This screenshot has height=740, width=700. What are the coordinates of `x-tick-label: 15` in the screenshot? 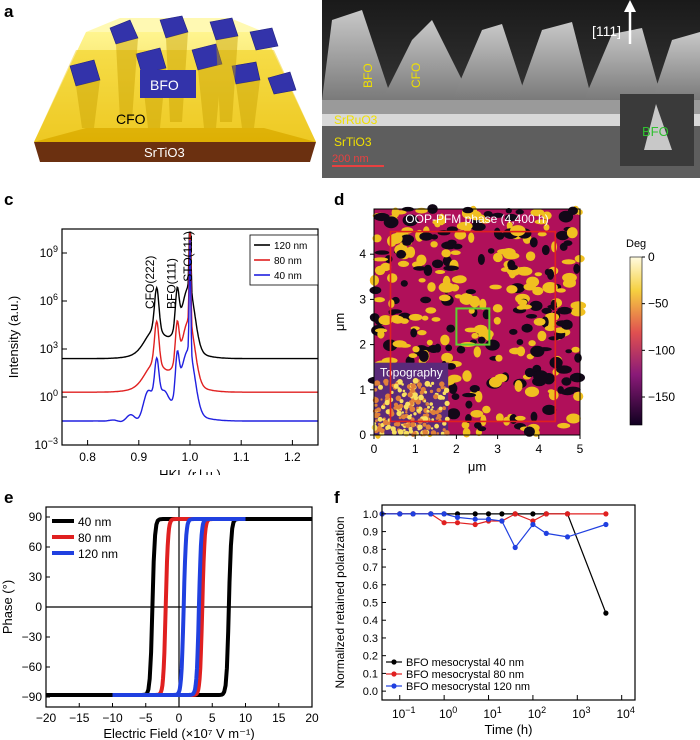 It's located at (279, 718).